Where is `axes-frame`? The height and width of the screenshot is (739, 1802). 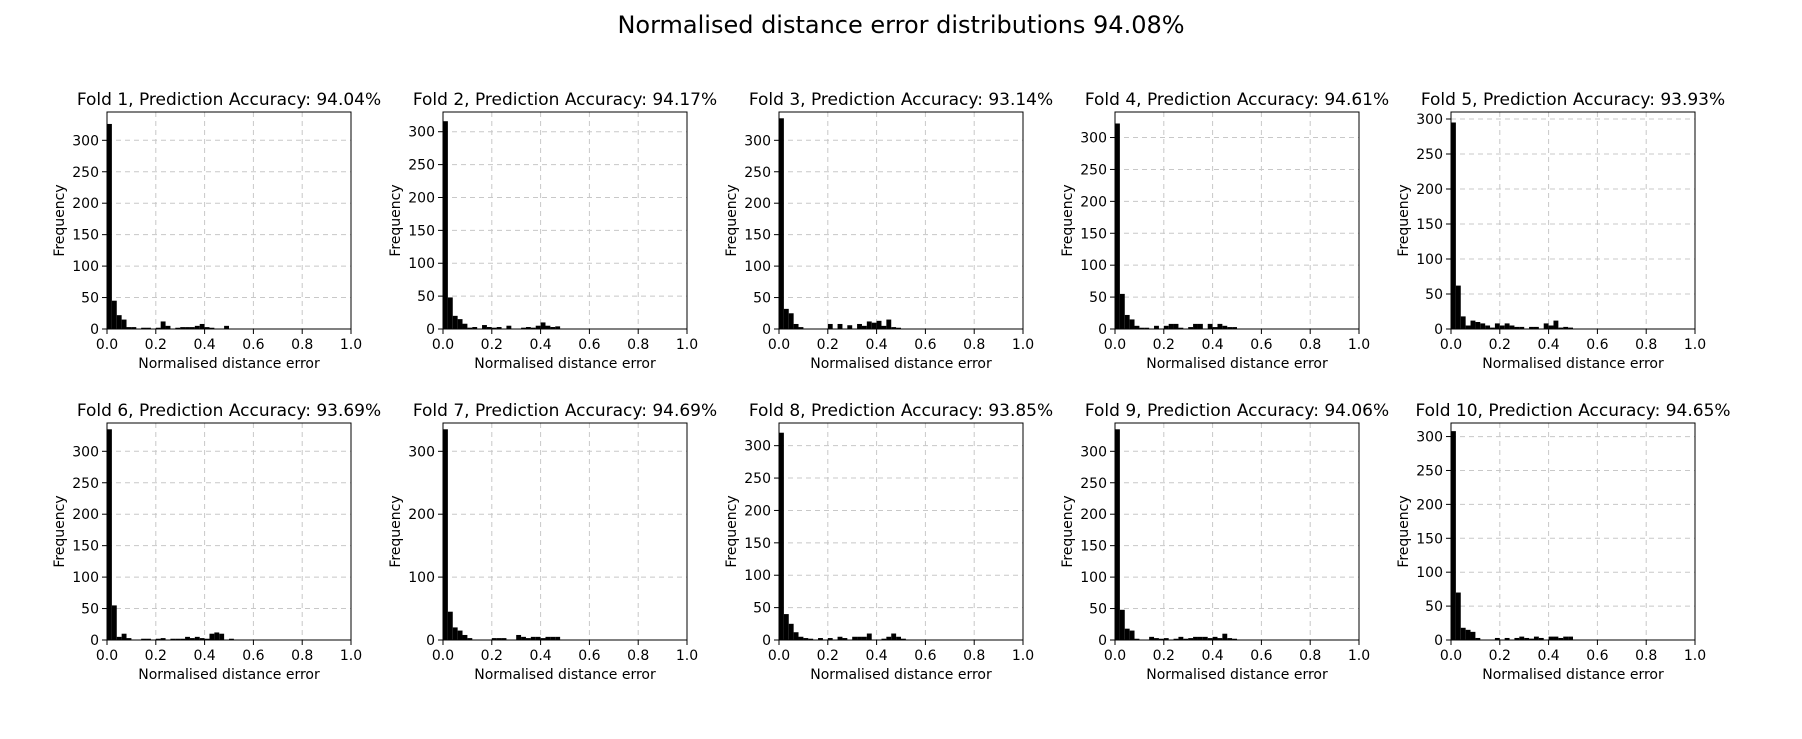 axes-frame is located at coordinates (565, 531).